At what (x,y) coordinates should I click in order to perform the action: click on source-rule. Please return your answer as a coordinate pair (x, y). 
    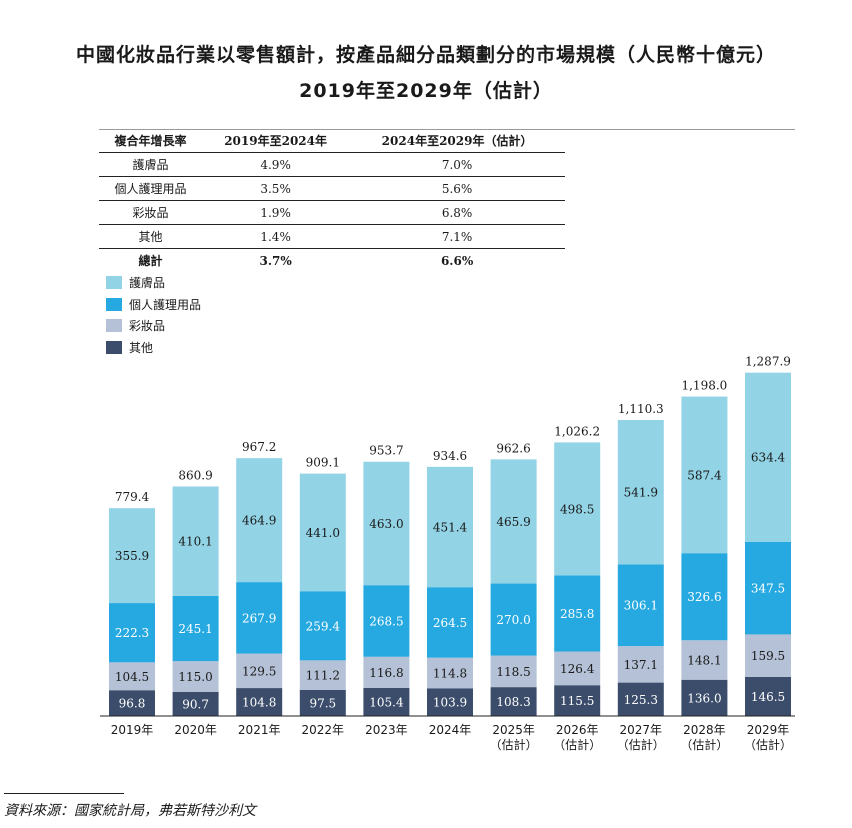
    Looking at the image, I should click on (64, 793).